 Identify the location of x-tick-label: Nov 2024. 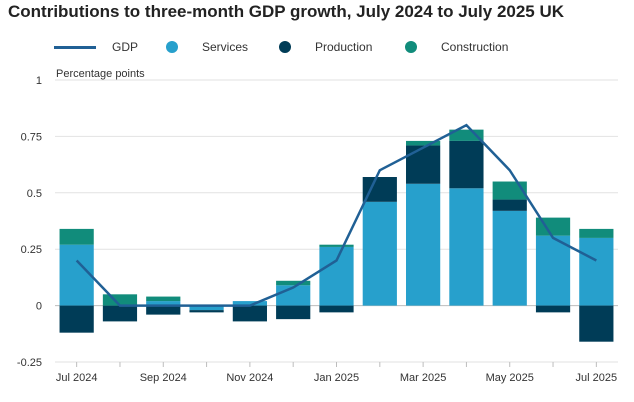
(249, 378).